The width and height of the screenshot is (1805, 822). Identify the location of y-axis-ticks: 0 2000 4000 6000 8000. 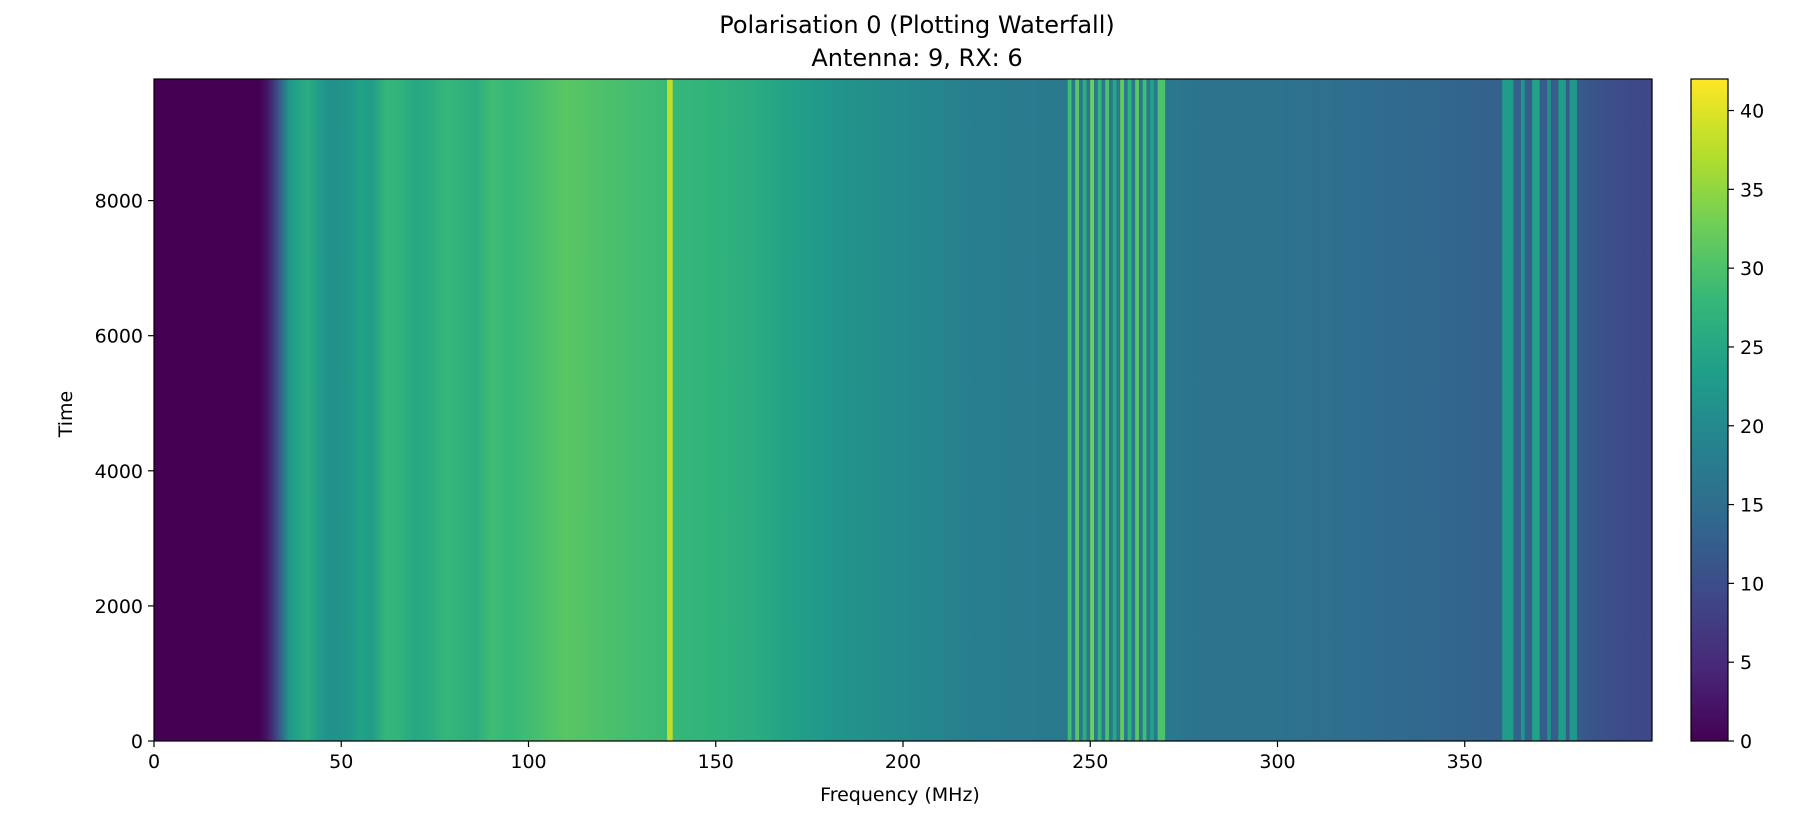
(124, 472).